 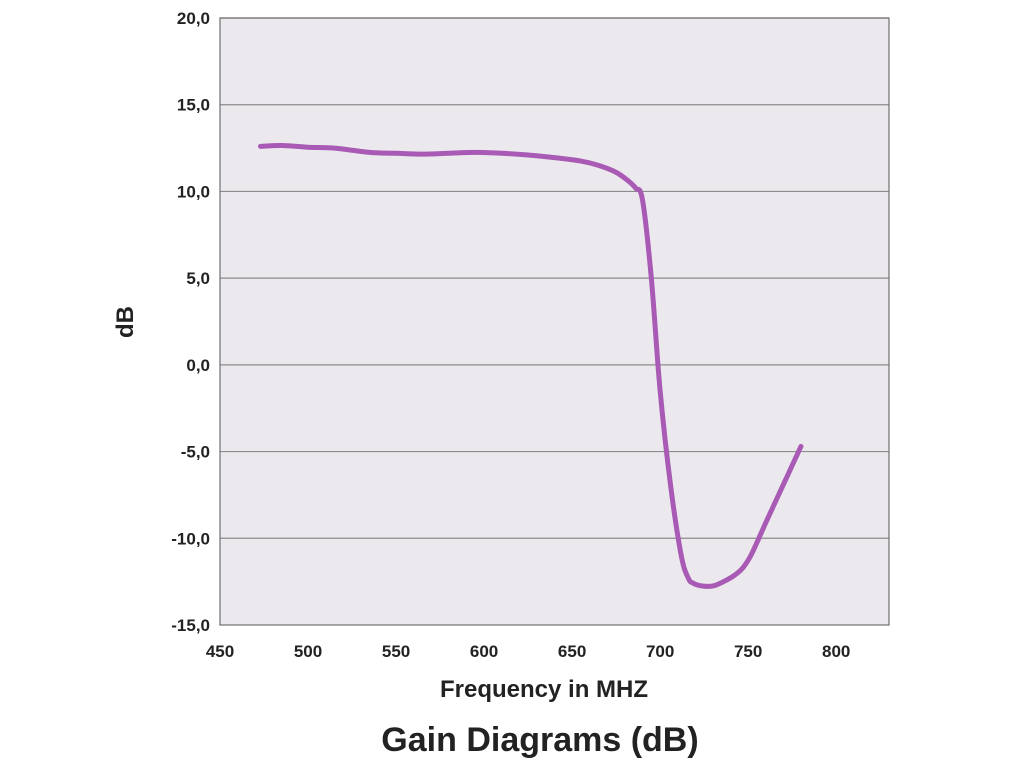 What do you see at coordinates (544, 689) in the screenshot?
I see `x-axis-title: Frequency in MHZ` at bounding box center [544, 689].